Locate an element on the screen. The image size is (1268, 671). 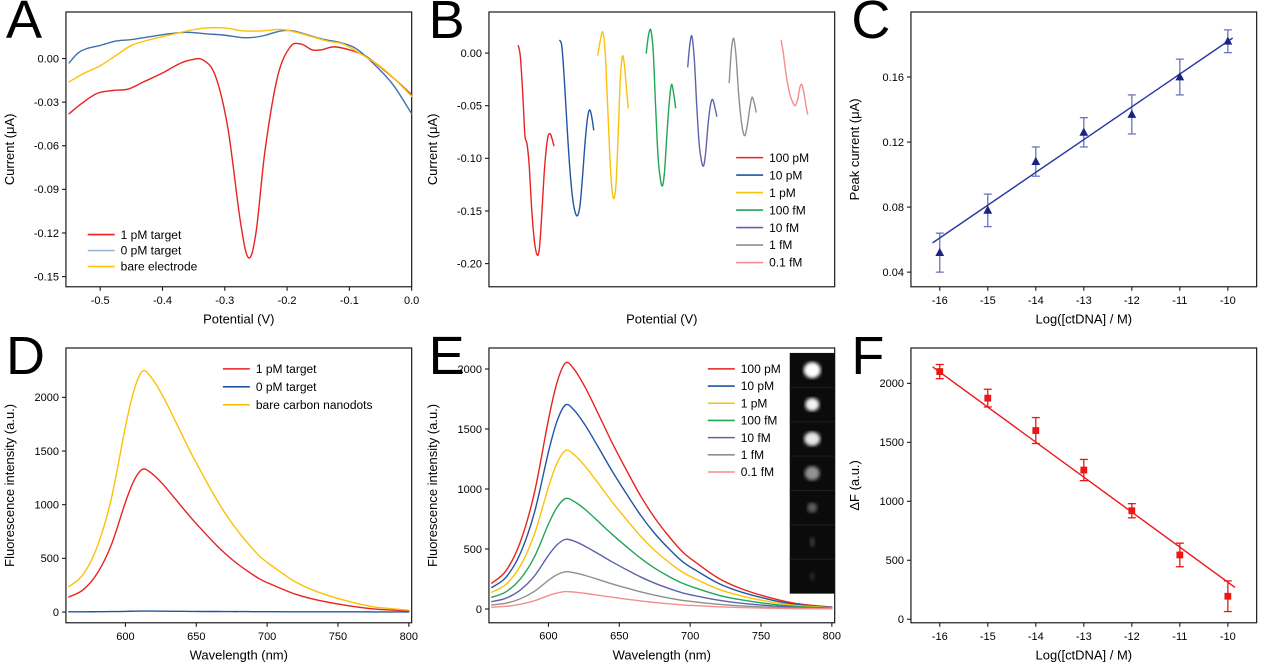
y-tick-label: 0.08 is located at coordinates (893, 208).